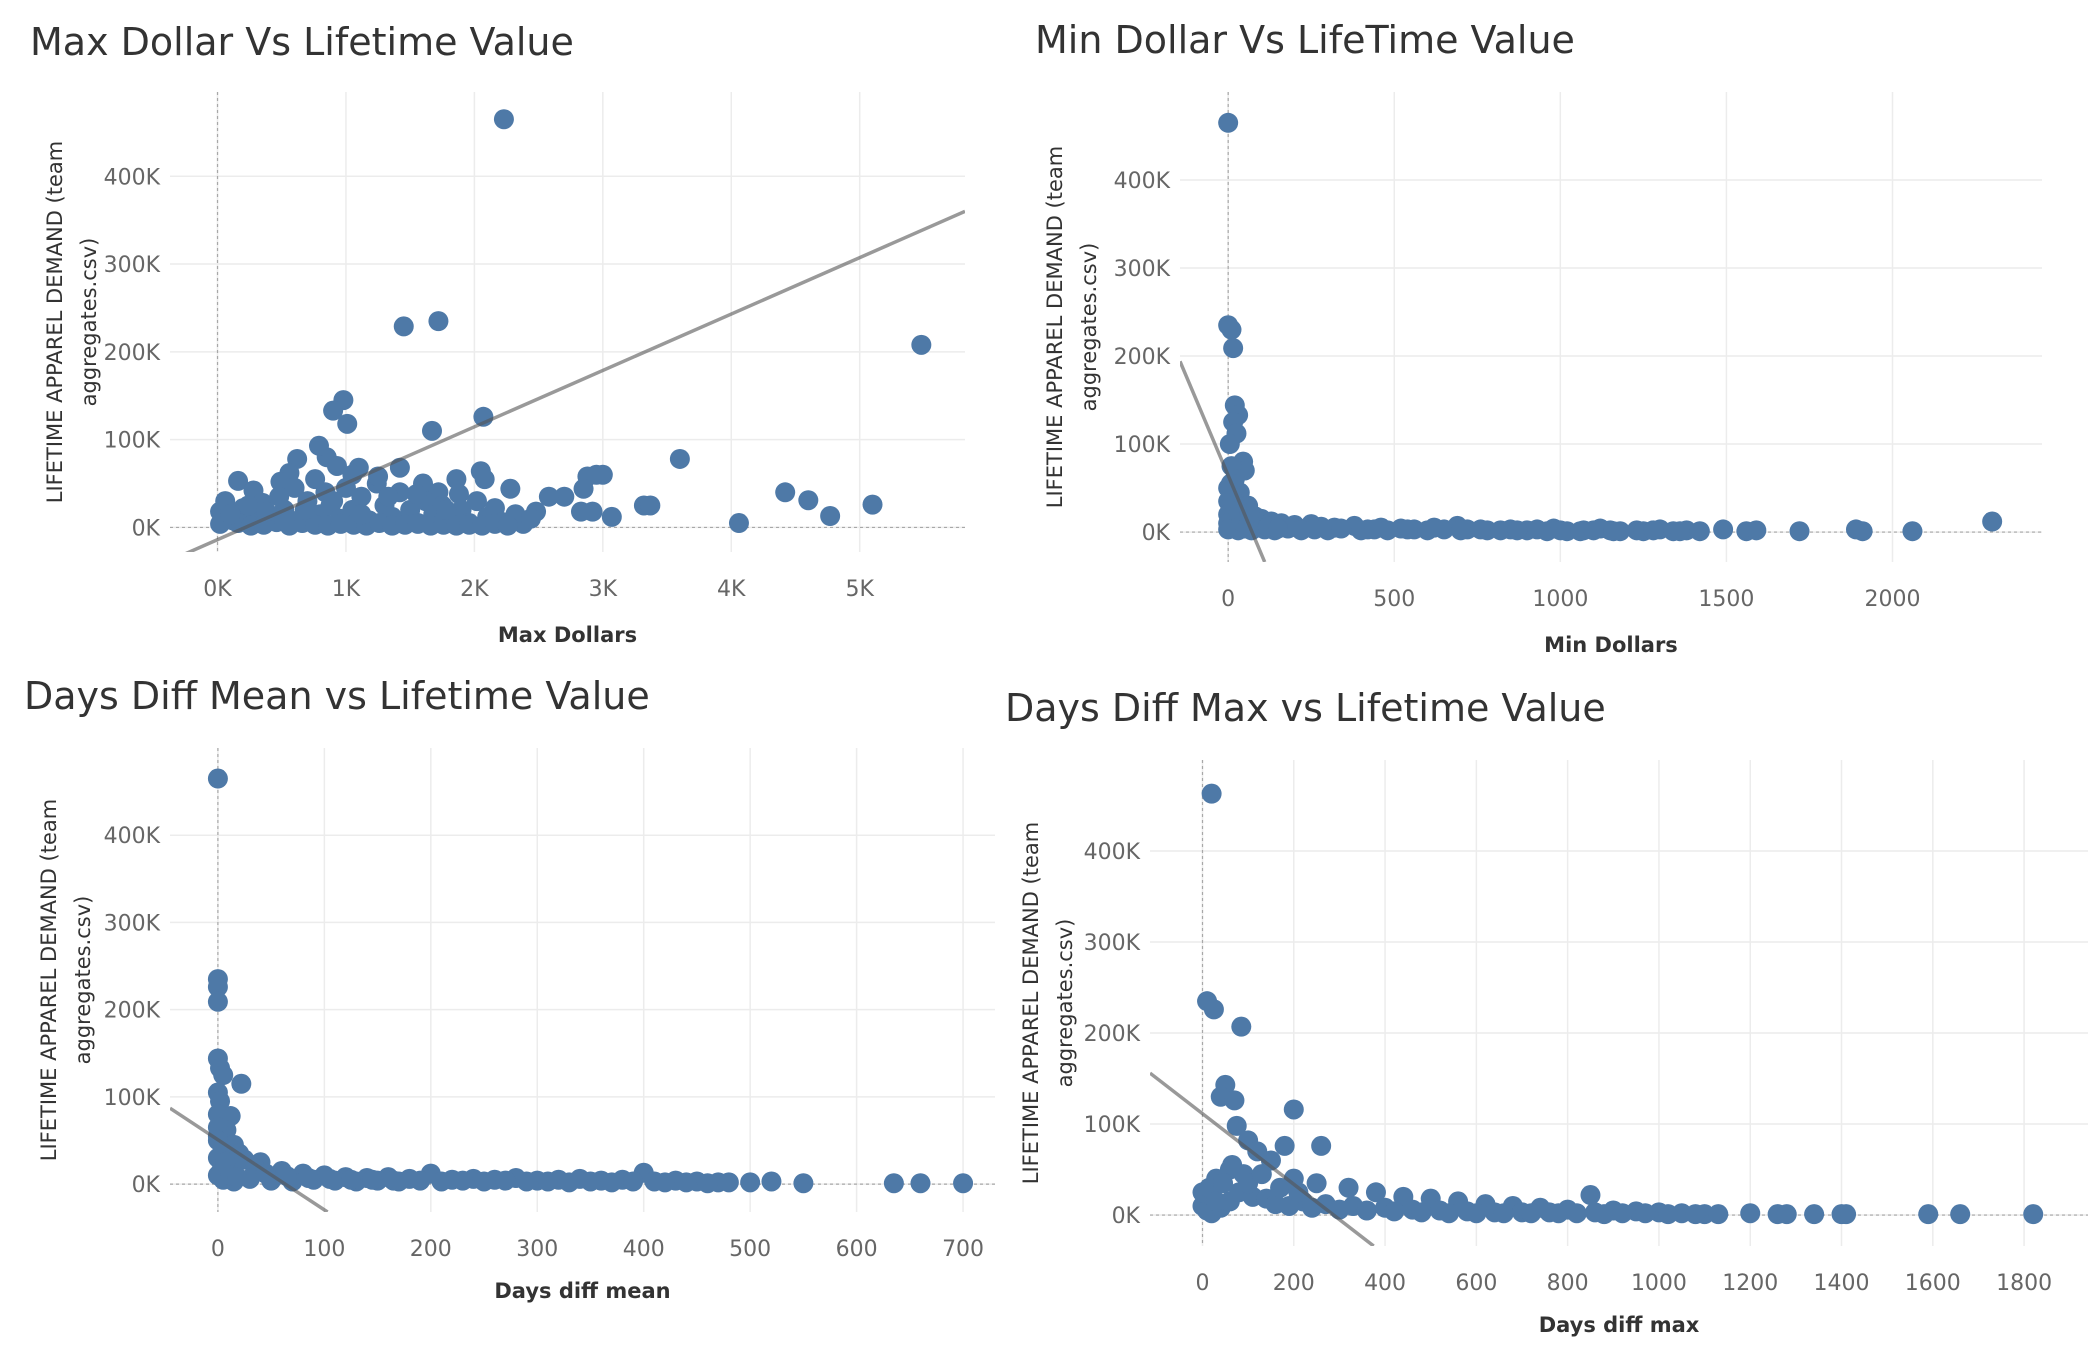 This screenshot has width=2088, height=1356. I want to click on y-axis-label: LIFETIME APPAREL DEMAND (team, so click(1031, 1003).